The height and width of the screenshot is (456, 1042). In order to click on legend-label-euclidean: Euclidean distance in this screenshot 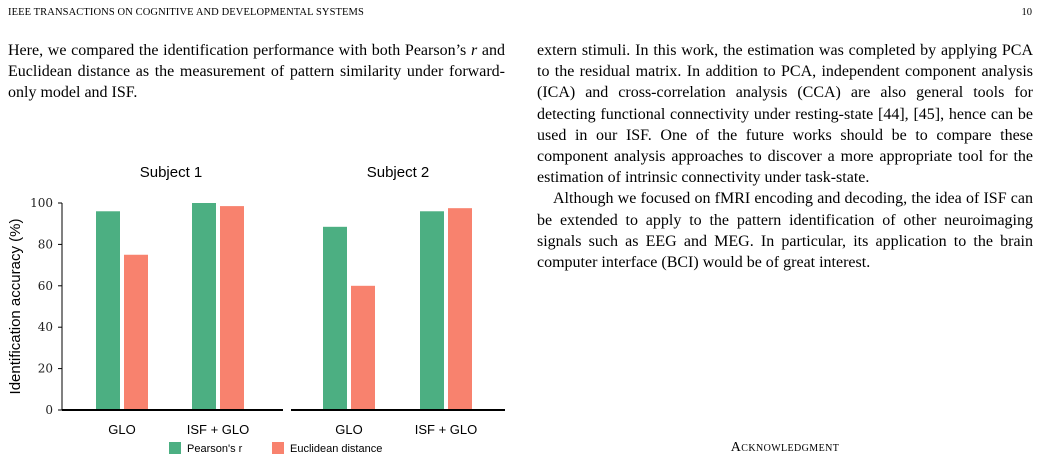, I will do `click(336, 449)`.